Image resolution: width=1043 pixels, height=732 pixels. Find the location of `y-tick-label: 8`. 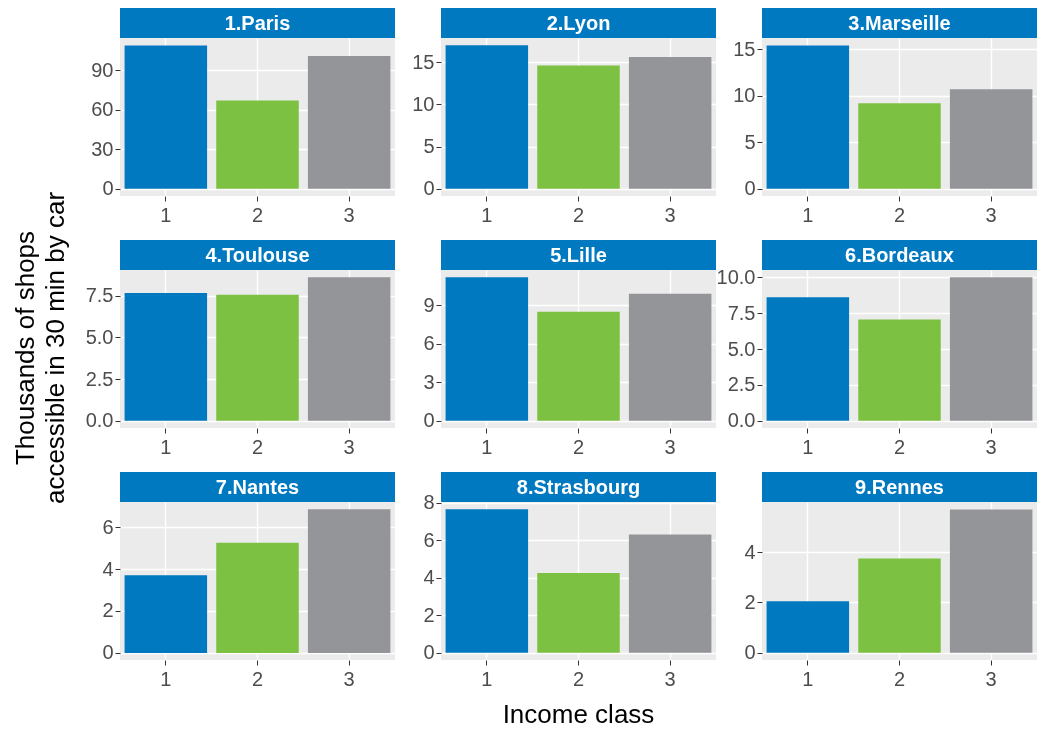

y-tick-label: 8 is located at coordinates (429, 502).